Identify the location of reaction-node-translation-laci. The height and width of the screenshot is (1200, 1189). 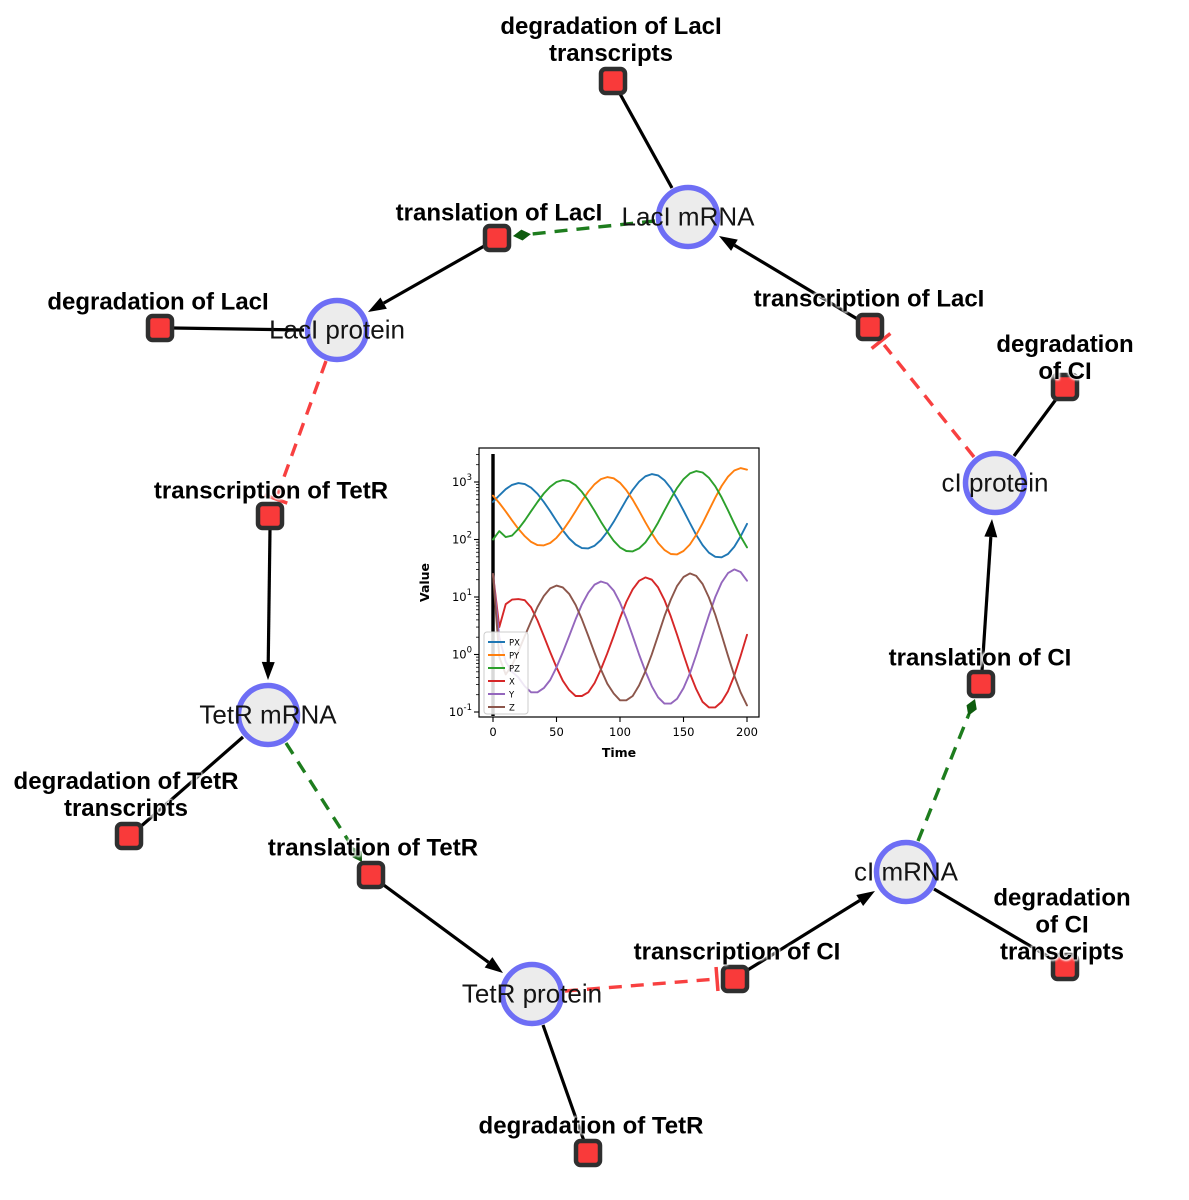
(497, 238).